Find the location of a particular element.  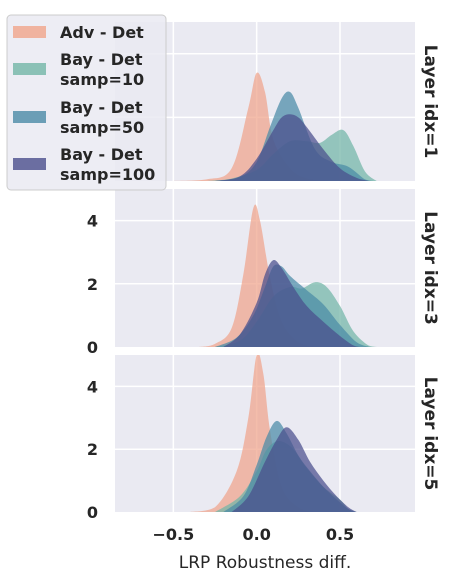

legend-item: Adv - Det is located at coordinates (78, 32).